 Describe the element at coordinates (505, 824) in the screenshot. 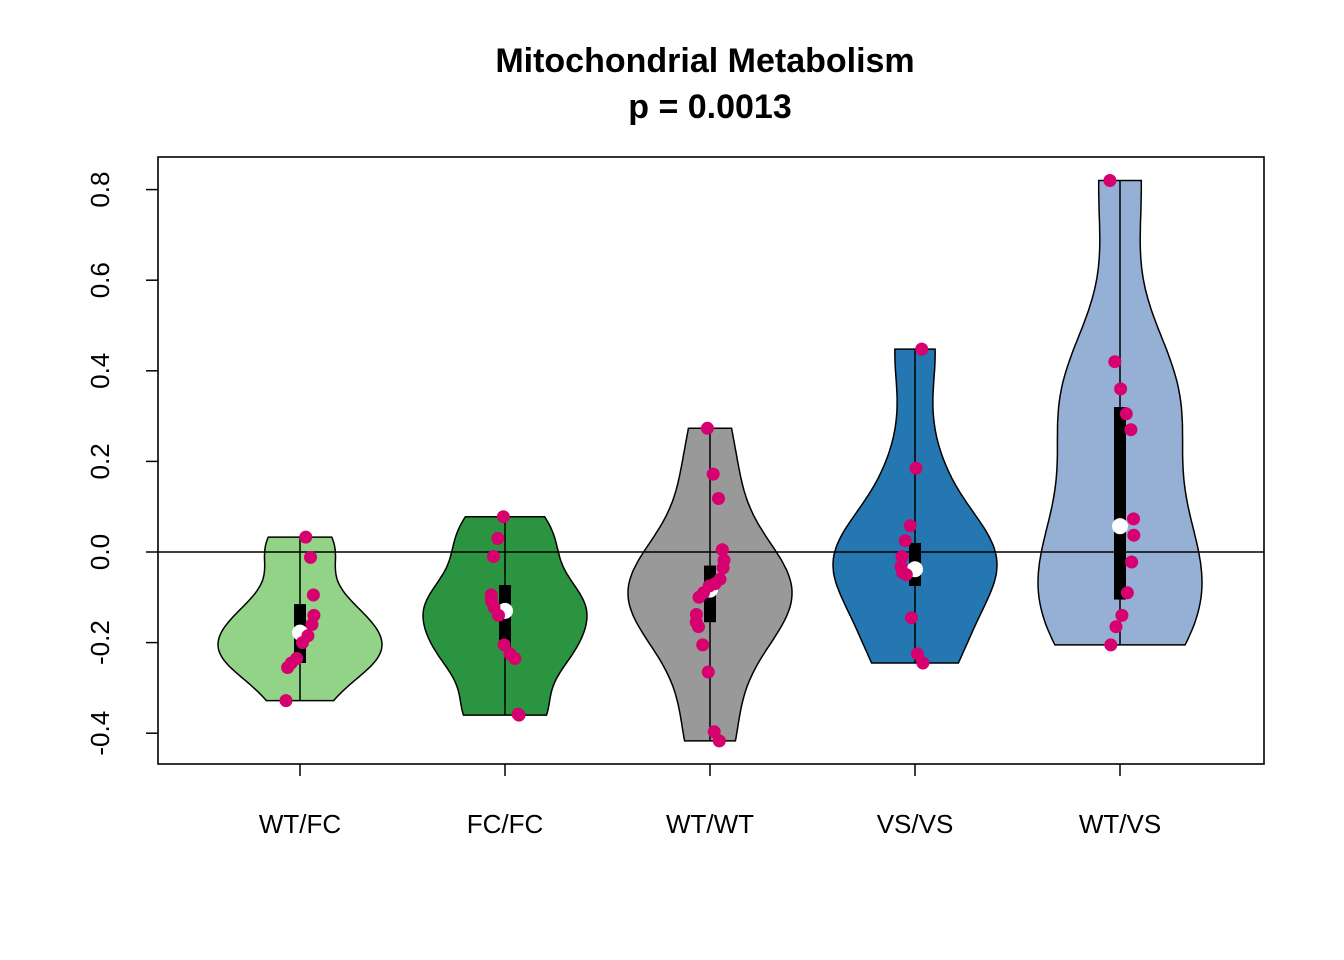

I see `x-tick-label: FC/FC` at that location.